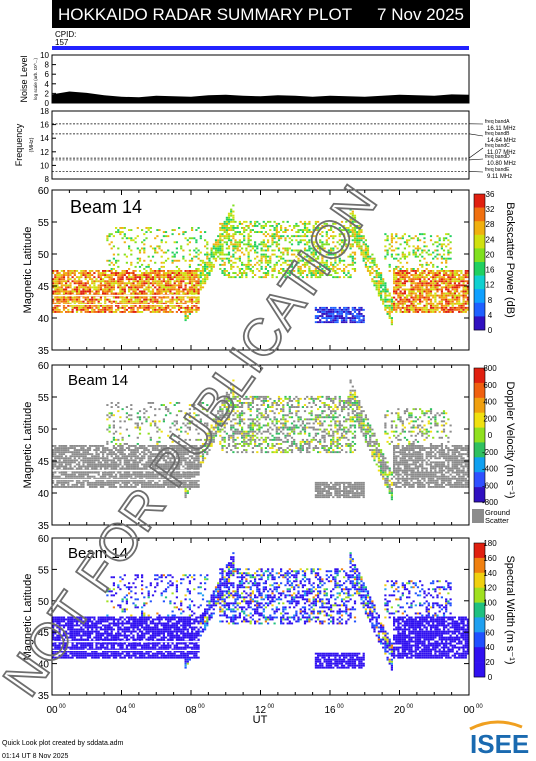 The image size is (536, 761). Describe the element at coordinates (501, 129) in the screenshot. I see `frequency-band-value: 16.11 MHz` at that location.